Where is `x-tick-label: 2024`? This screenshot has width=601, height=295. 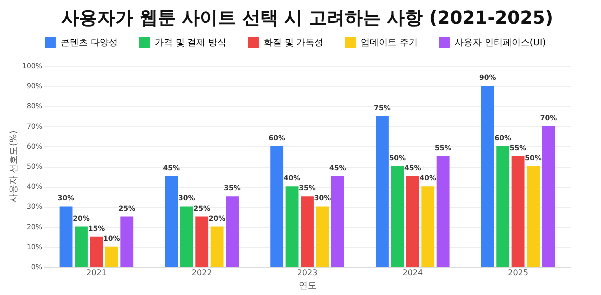 x-tick-label: 2024 is located at coordinates (413, 273).